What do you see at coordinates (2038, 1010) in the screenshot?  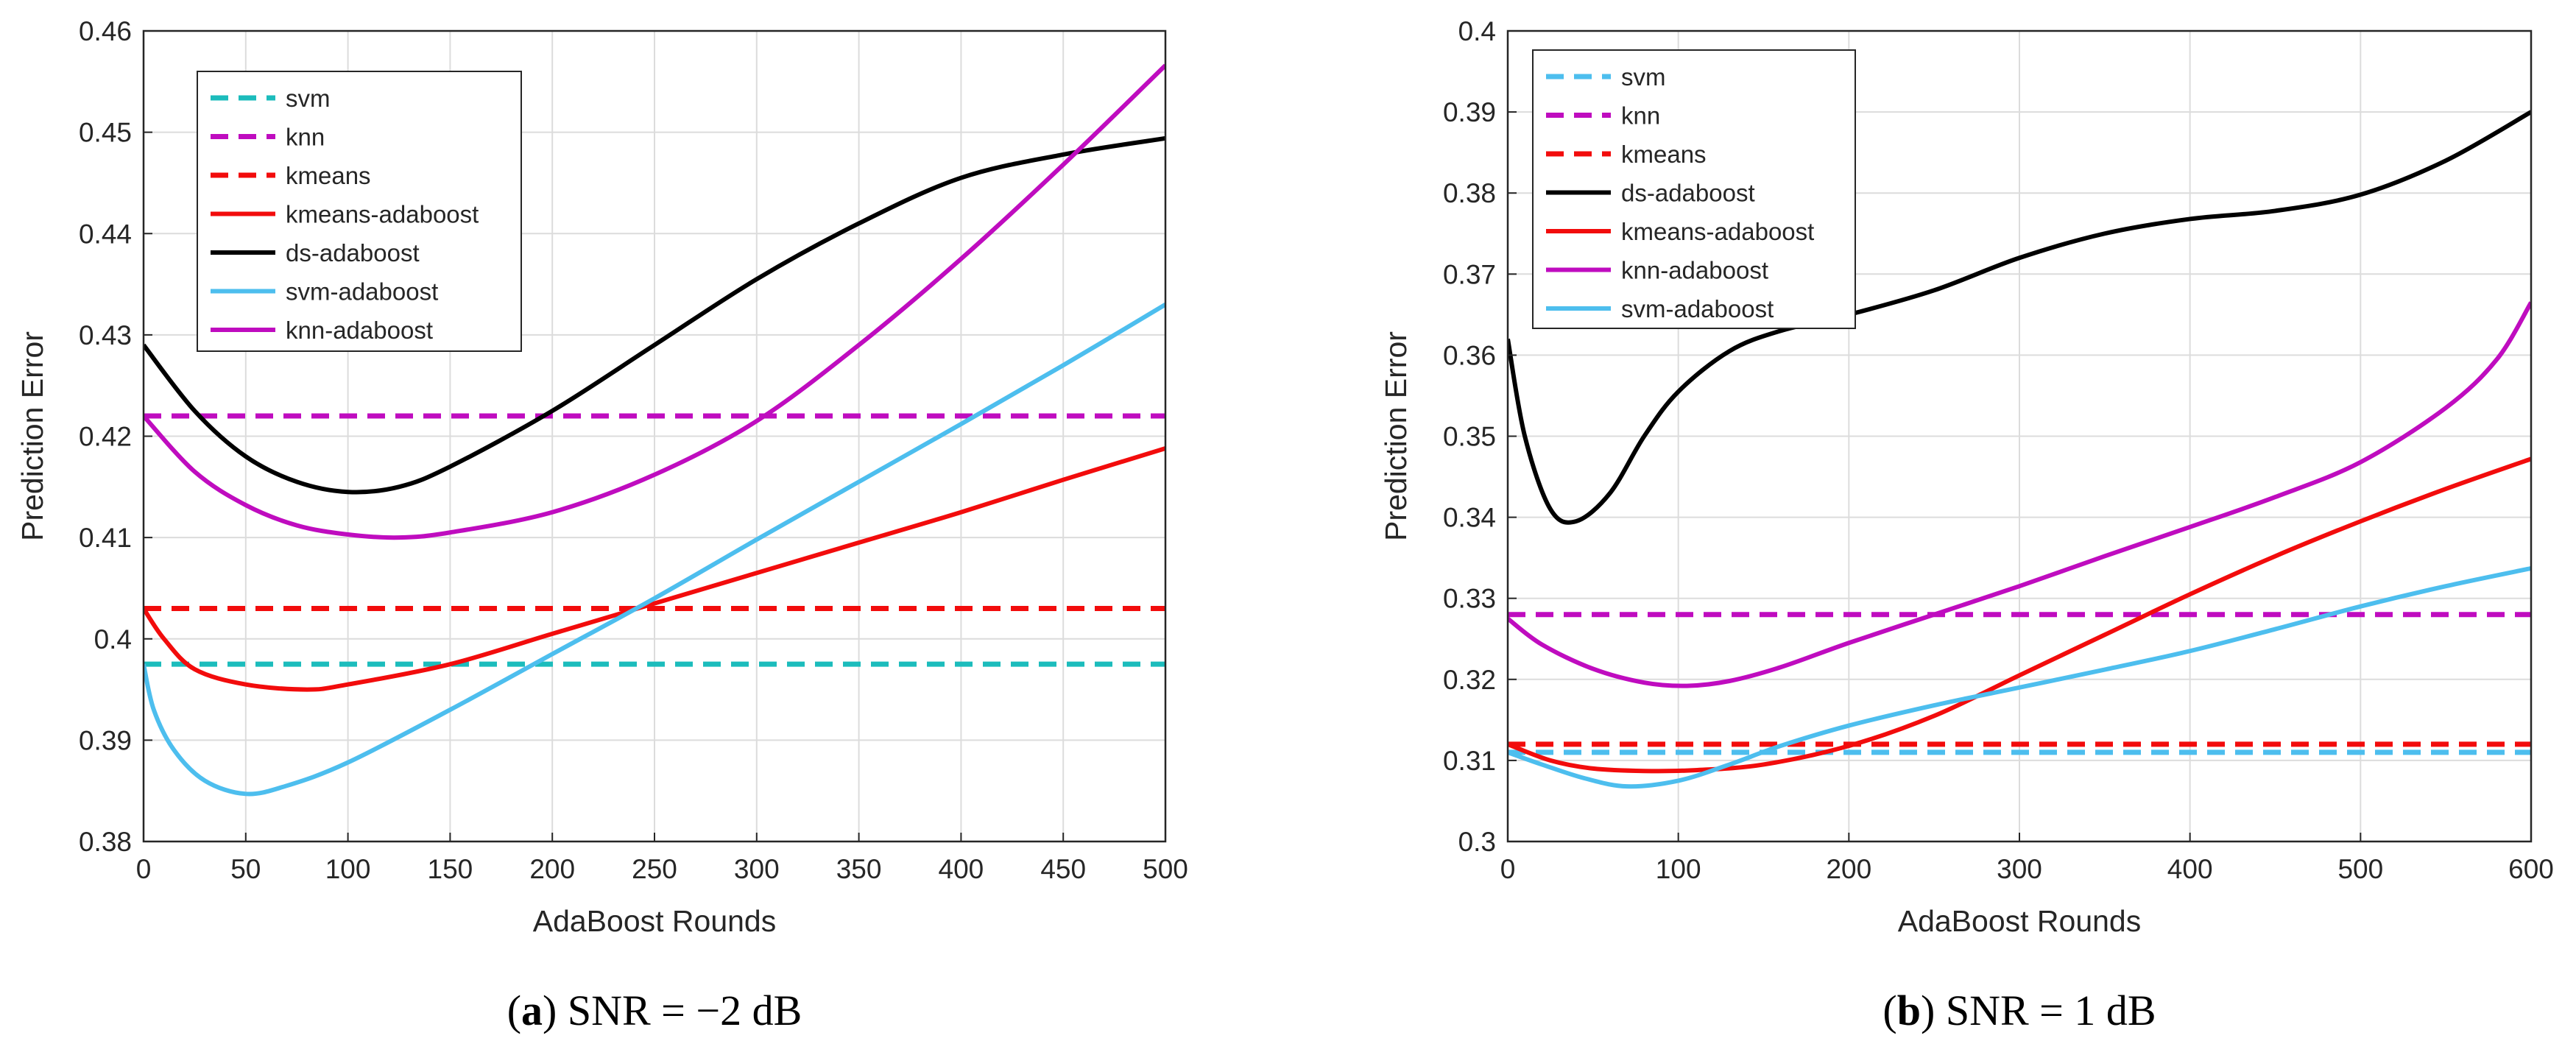 I see `caption-text: ) SNR = 1 dB` at bounding box center [2038, 1010].